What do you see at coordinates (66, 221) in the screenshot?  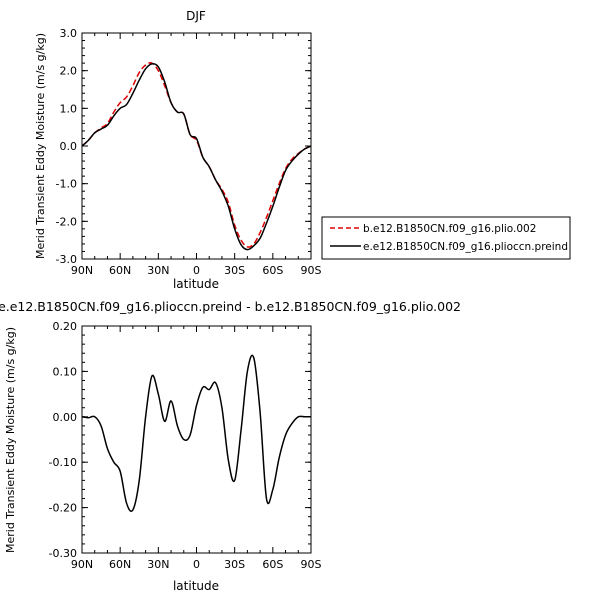 I see `y-tick-label: -2.0` at bounding box center [66, 221].